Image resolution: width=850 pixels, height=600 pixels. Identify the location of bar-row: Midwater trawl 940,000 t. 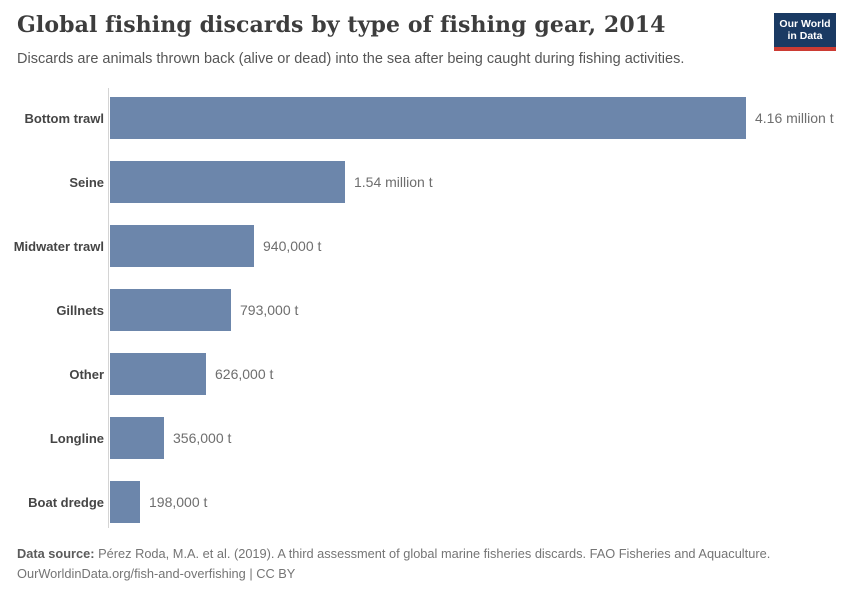
(425, 246).